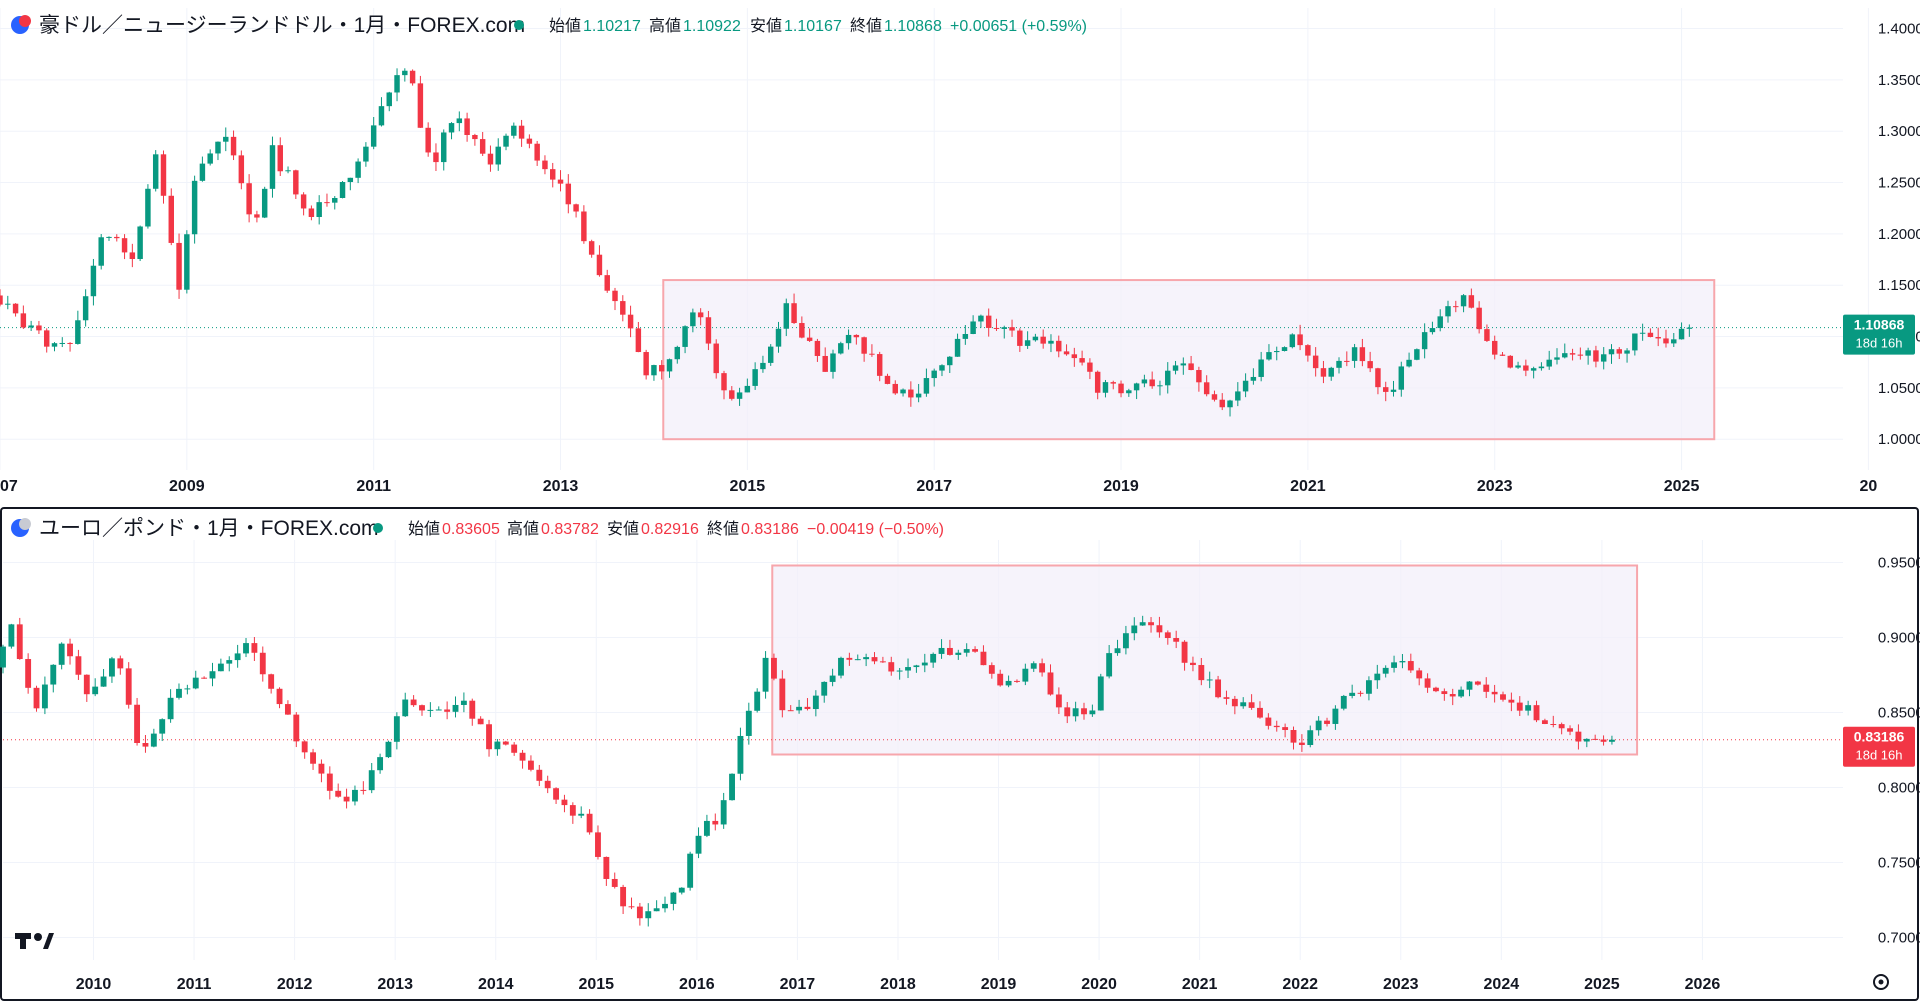 The width and height of the screenshot is (1920, 1002). What do you see at coordinates (665, 26) in the screenshot?
I see `top-high-label: 高値` at bounding box center [665, 26].